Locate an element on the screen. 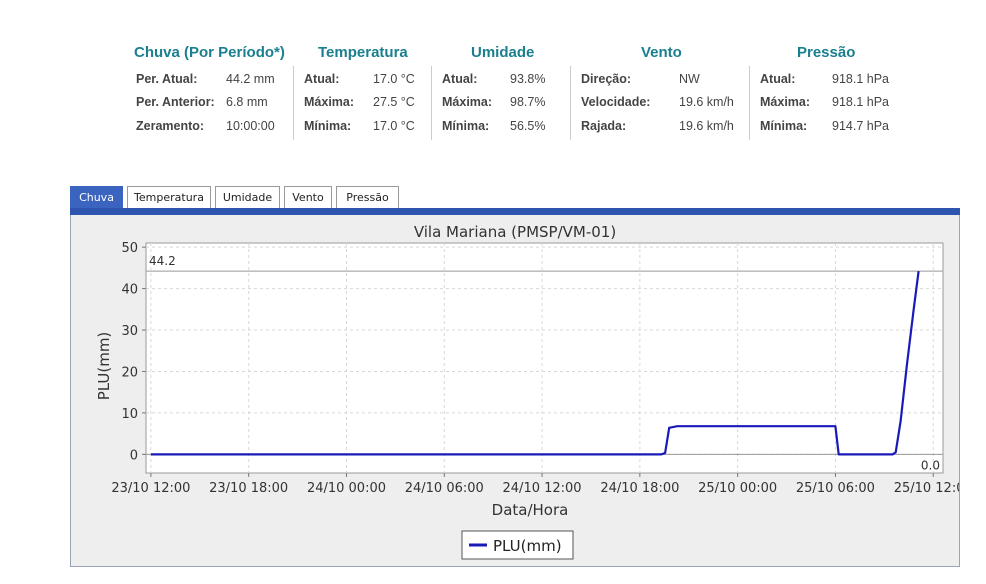 This screenshot has height=584, width=986. pressao-atual-label: Atual: is located at coordinates (778, 79).